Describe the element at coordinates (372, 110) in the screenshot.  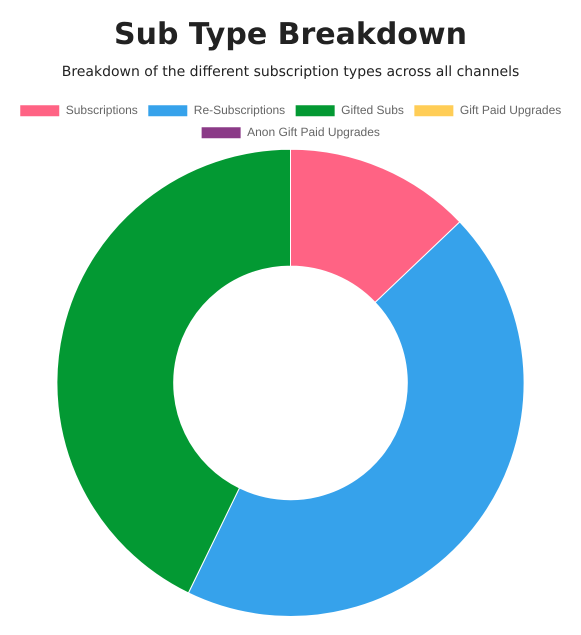
I see `legend-label: Gifted Subs` at that location.